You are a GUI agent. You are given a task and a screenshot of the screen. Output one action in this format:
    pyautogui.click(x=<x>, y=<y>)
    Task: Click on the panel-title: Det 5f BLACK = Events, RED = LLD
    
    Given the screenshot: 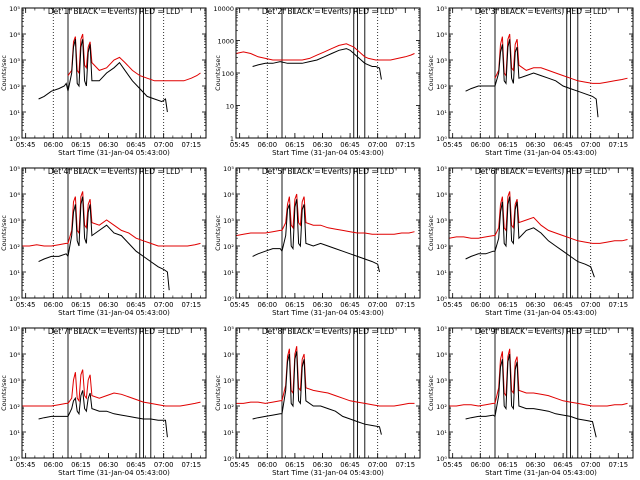 What is the action you would take?
    pyautogui.click(x=328, y=171)
    